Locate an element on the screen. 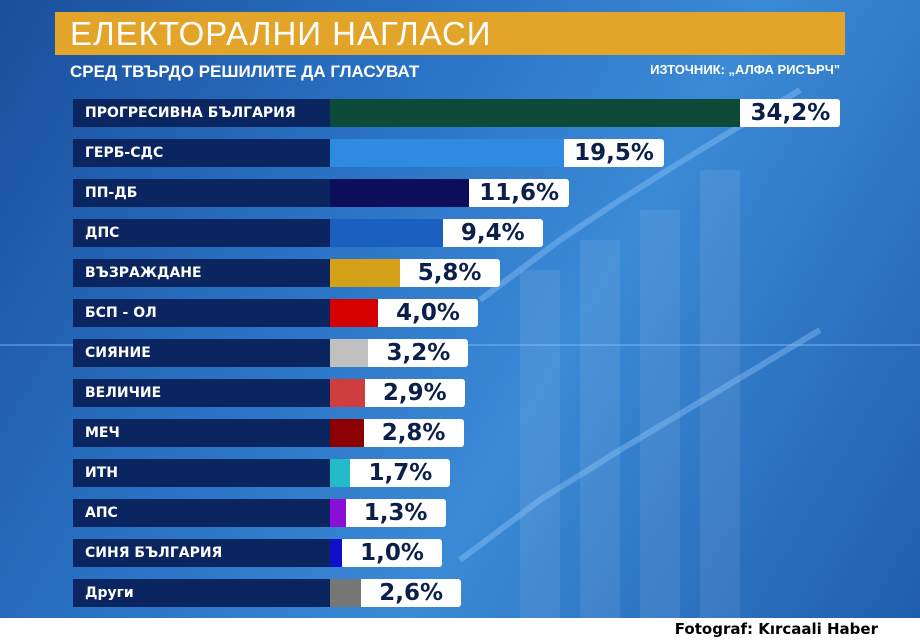 The width and height of the screenshot is (920, 640). data-label: 2,9% is located at coordinates (414, 393).